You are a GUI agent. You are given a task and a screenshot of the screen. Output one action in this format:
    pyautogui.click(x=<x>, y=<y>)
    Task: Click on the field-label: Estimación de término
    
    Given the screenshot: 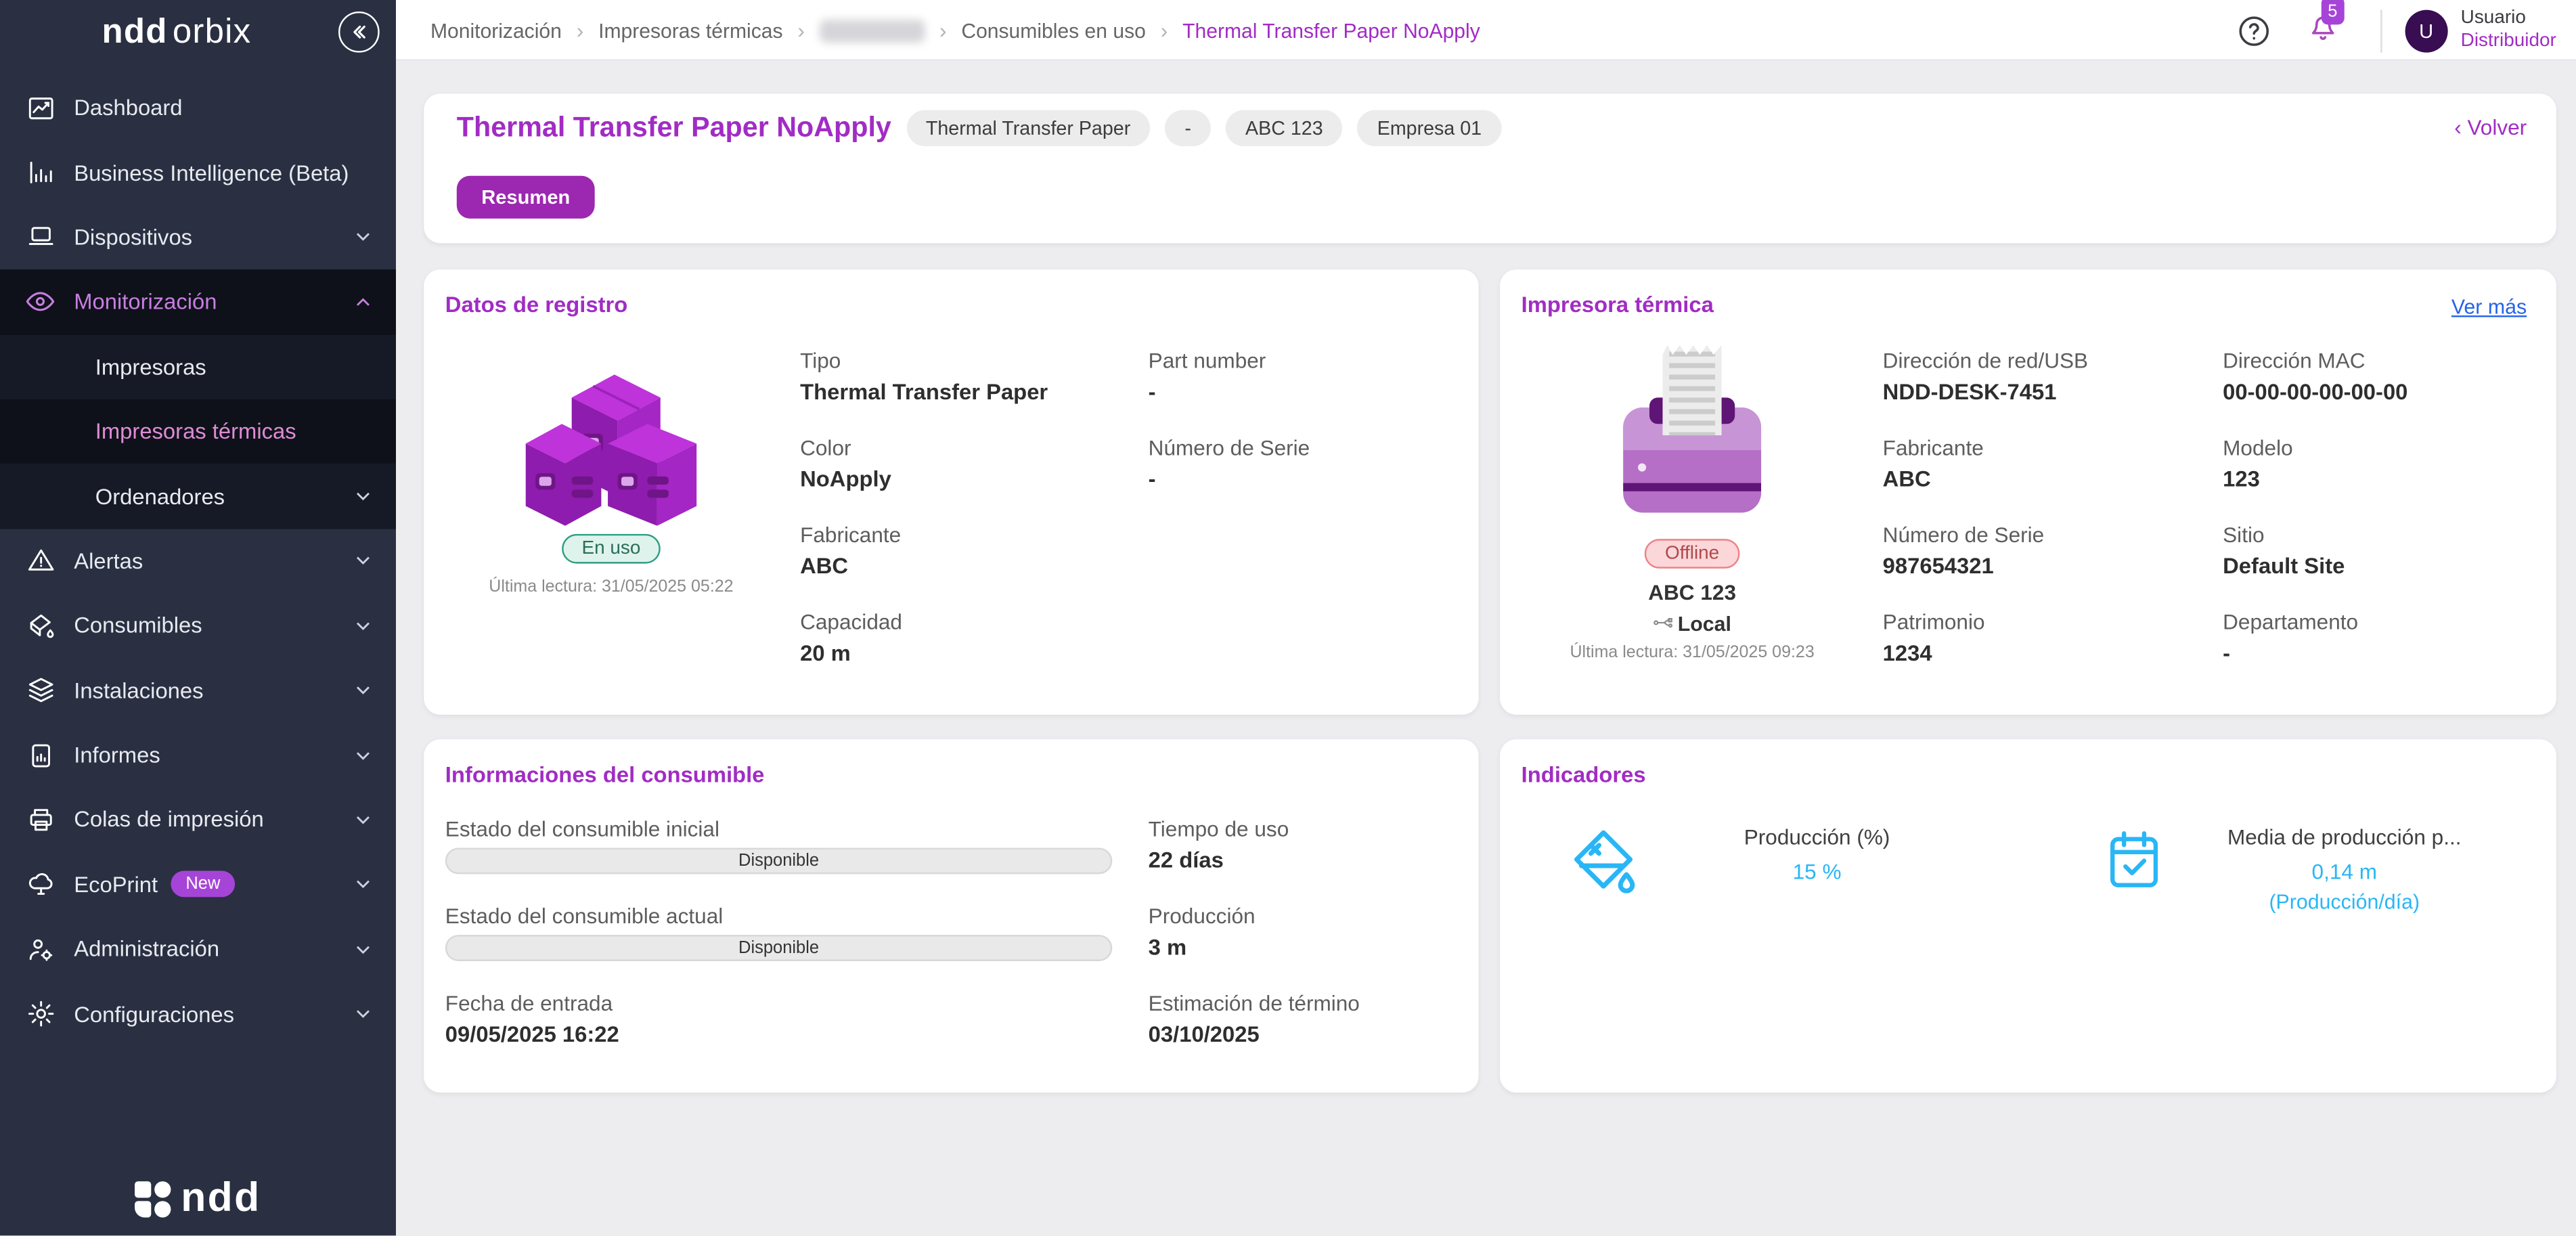 What is the action you would take?
    pyautogui.click(x=1254, y=1003)
    